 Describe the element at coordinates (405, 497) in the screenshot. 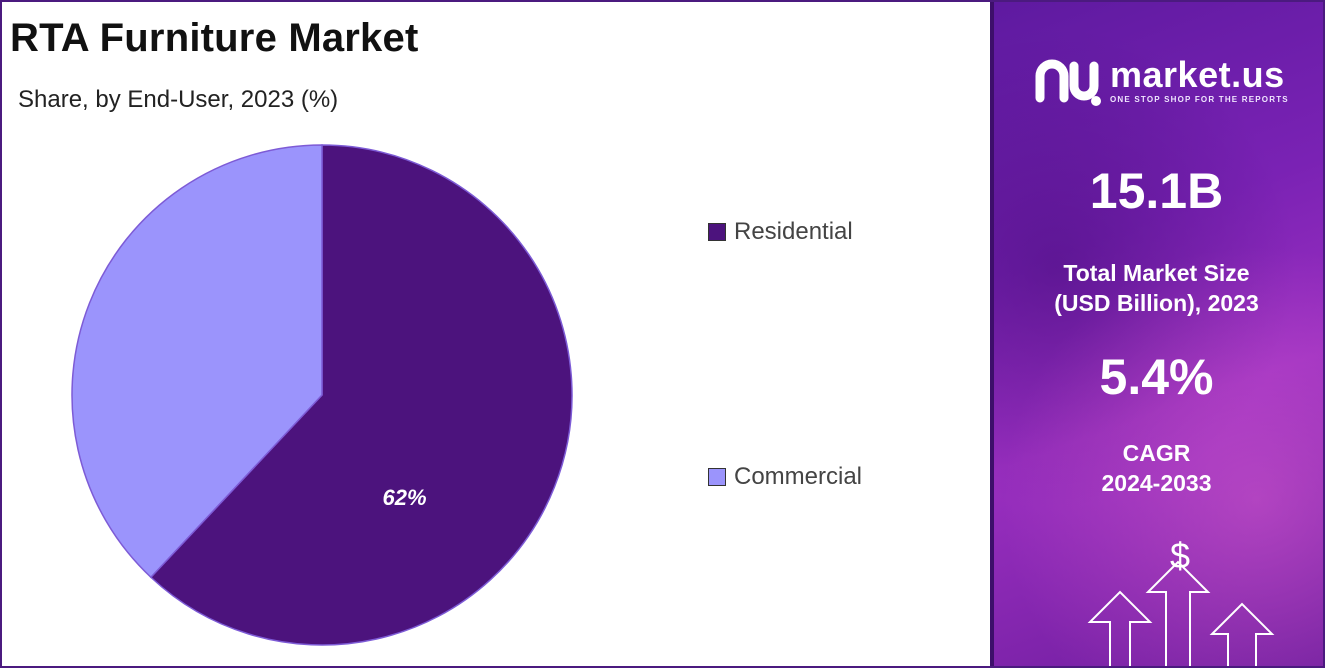

I see `data-label-residential: 62%` at that location.